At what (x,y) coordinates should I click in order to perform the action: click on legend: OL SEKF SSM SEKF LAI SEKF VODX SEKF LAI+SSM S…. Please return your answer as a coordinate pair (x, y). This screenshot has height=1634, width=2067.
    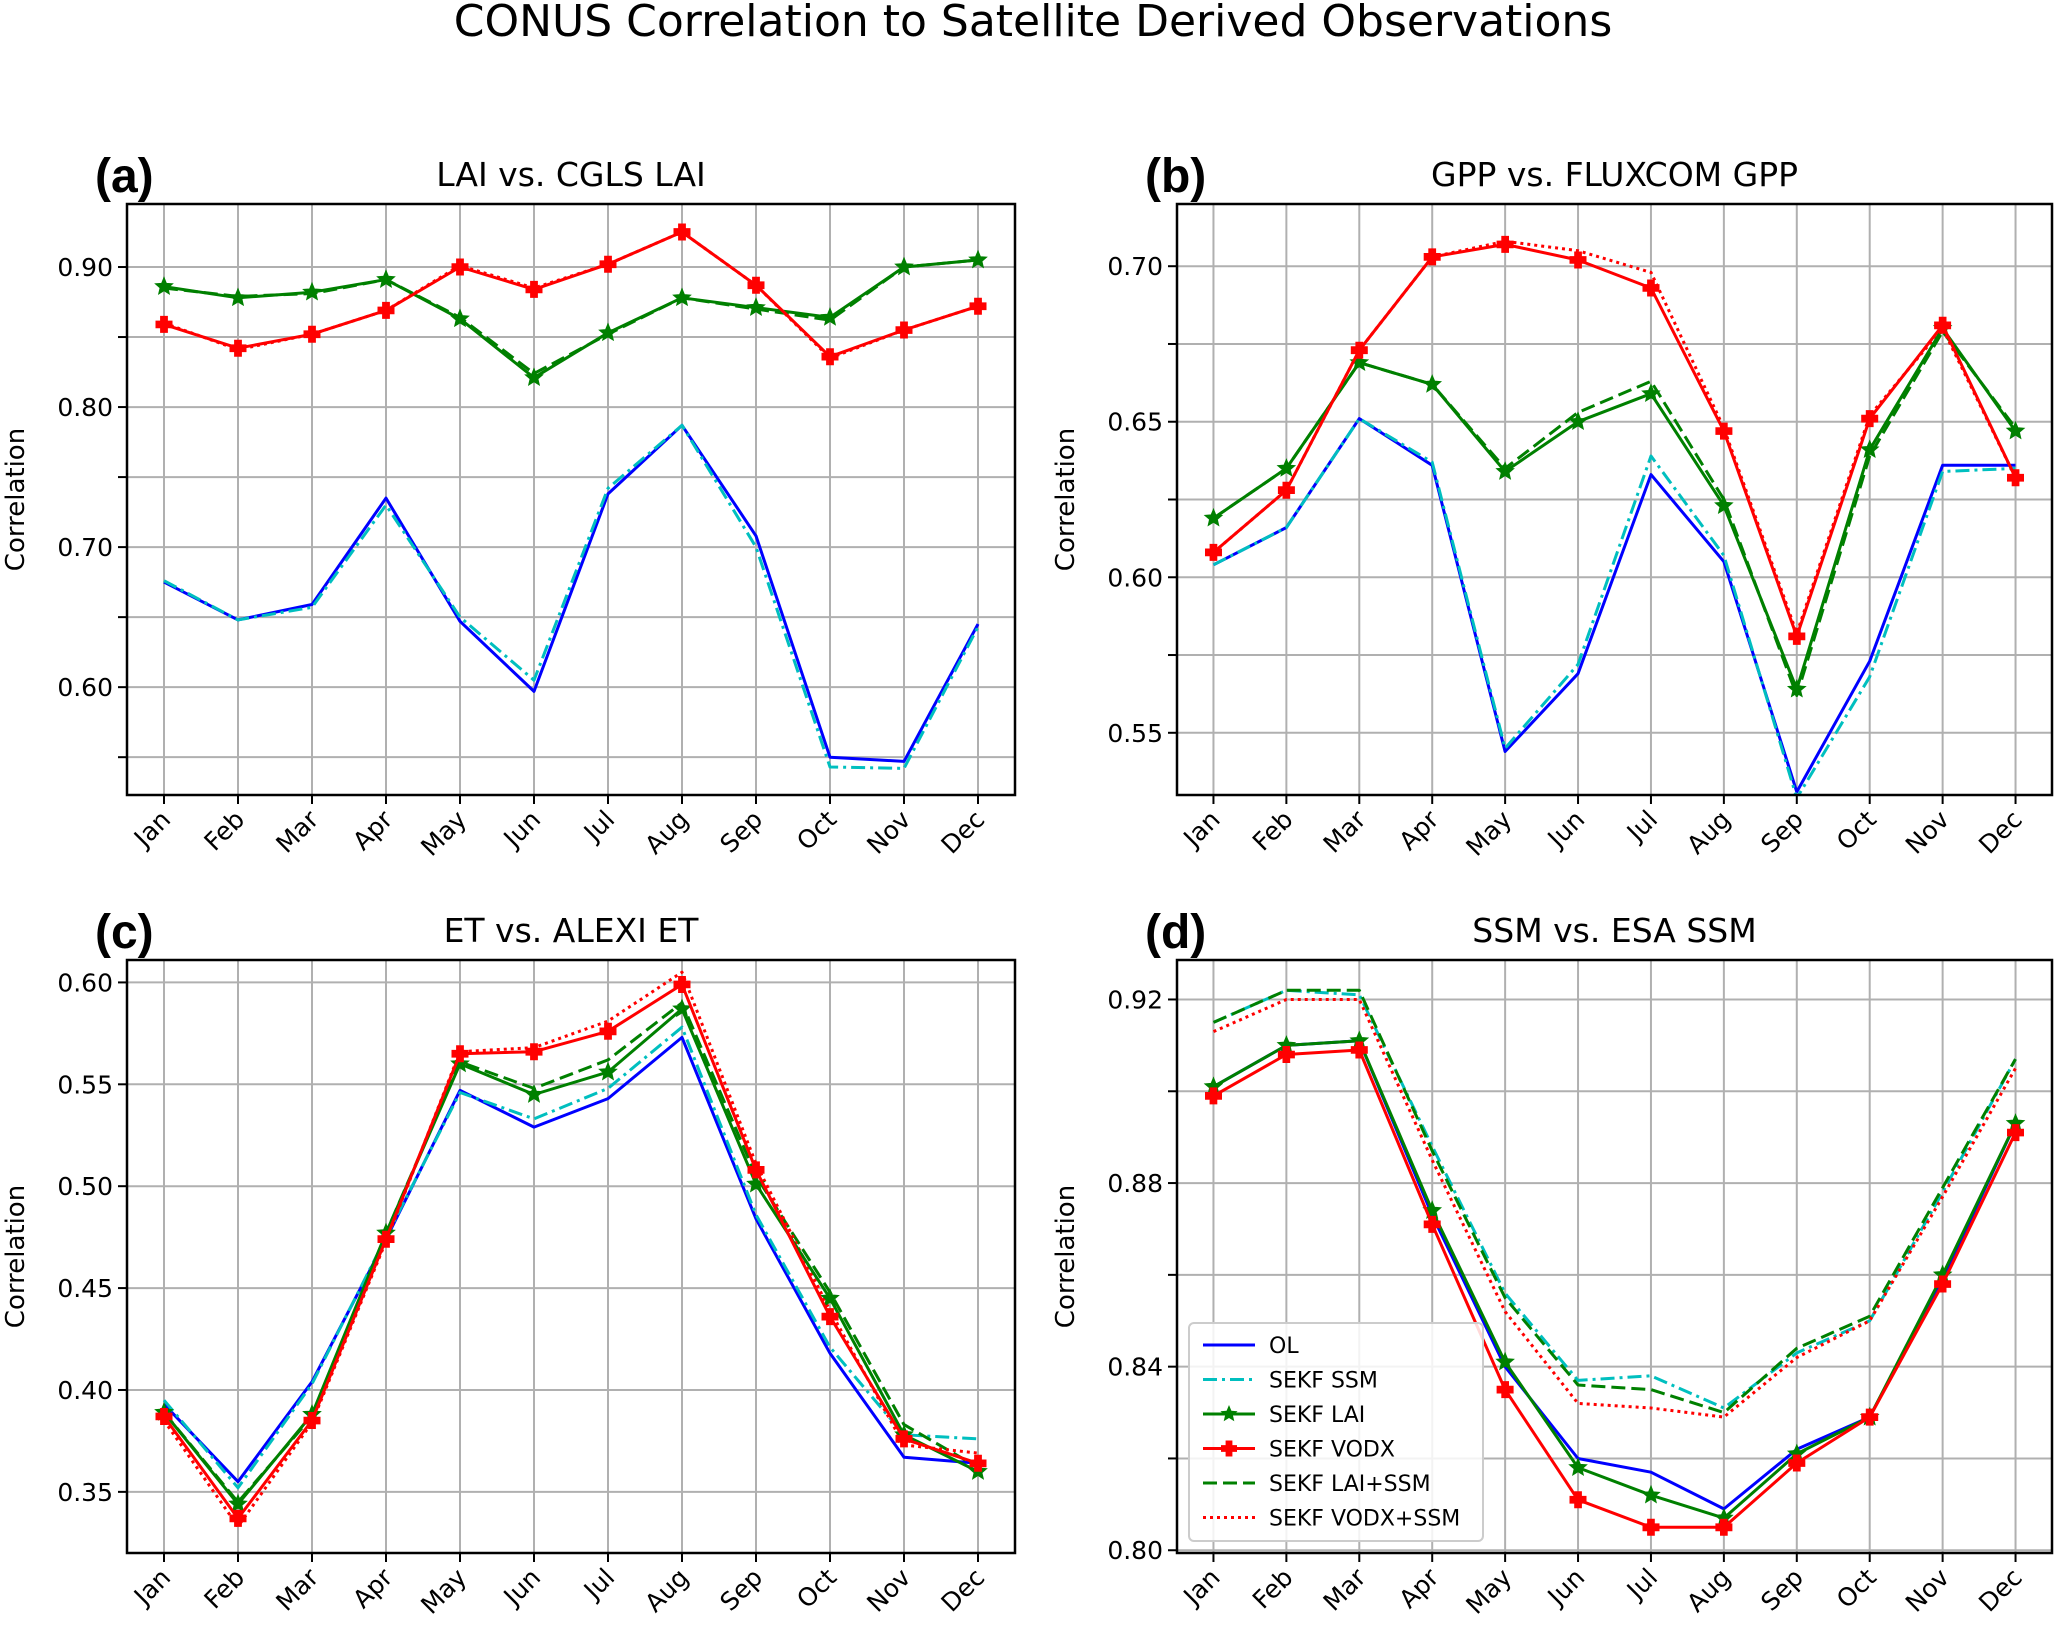
    Looking at the image, I should click on (1336, 1432).